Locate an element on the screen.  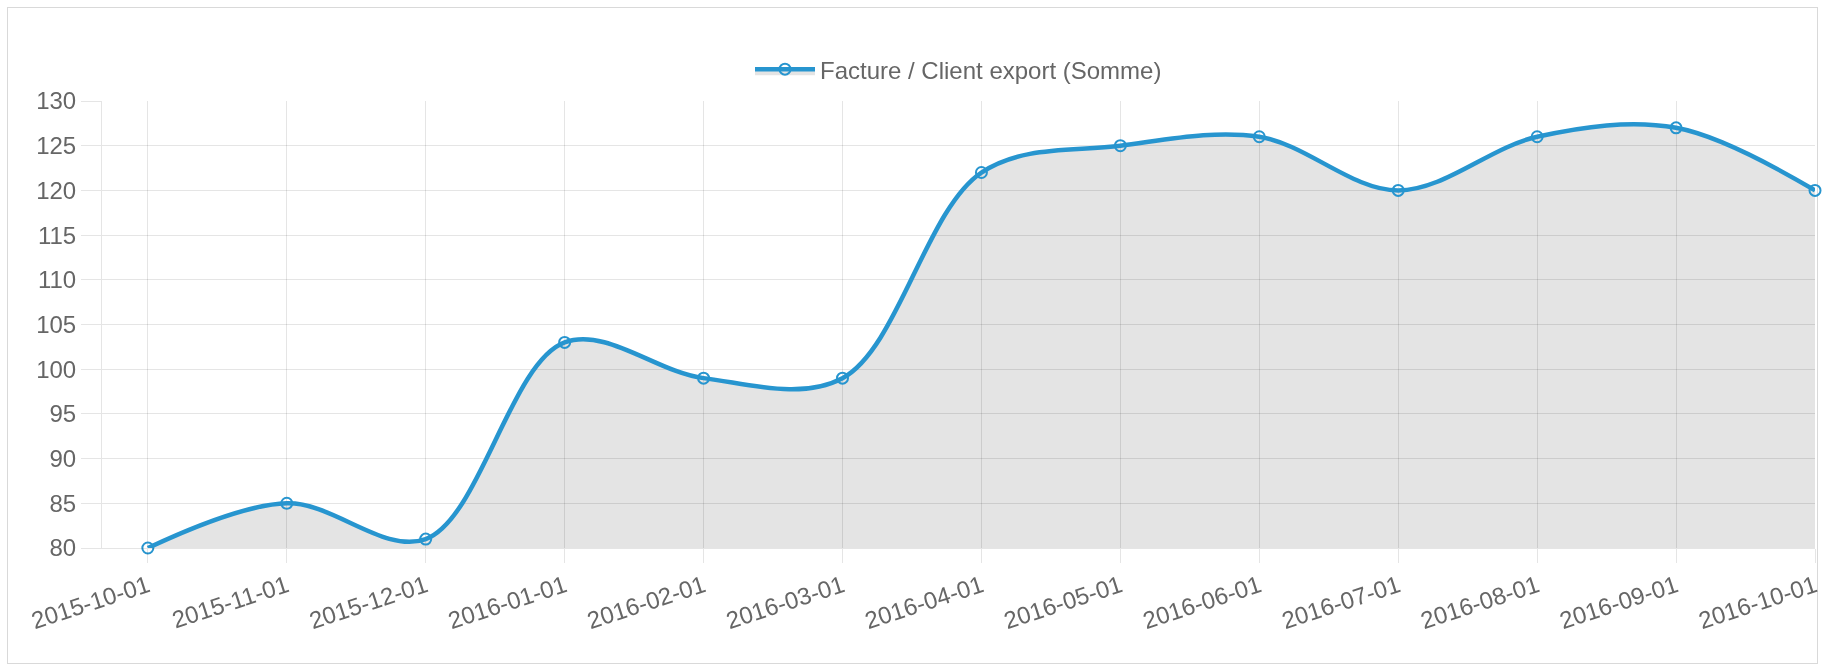
y-tick-label: 100 is located at coordinates (56, 369).